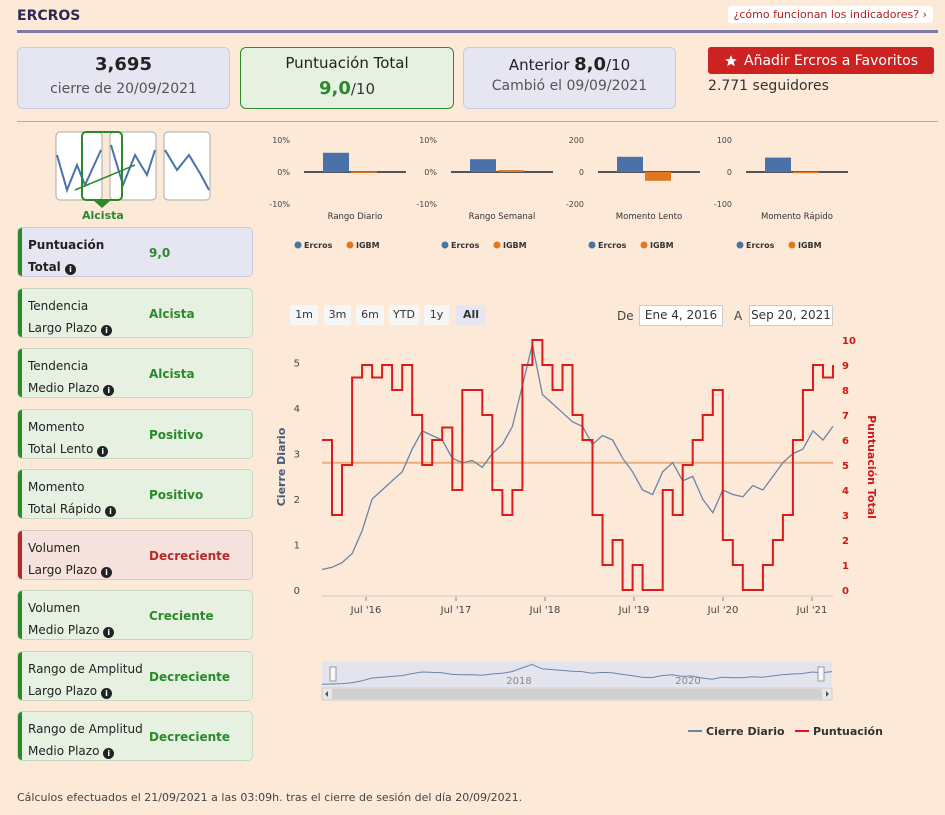 The width and height of the screenshot is (945, 815). I want to click on navigator-handle-right, so click(821, 674).